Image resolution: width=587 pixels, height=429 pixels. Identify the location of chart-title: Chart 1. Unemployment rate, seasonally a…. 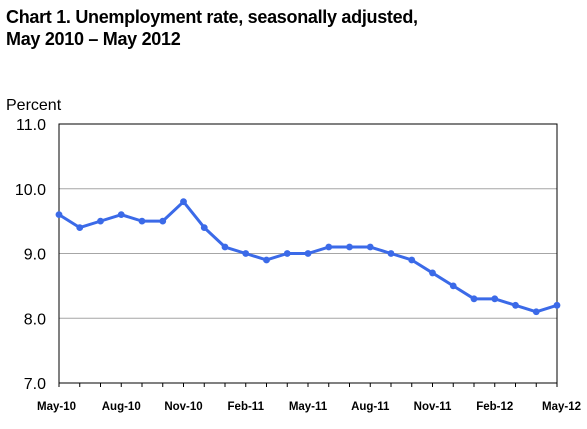
(293, 28).